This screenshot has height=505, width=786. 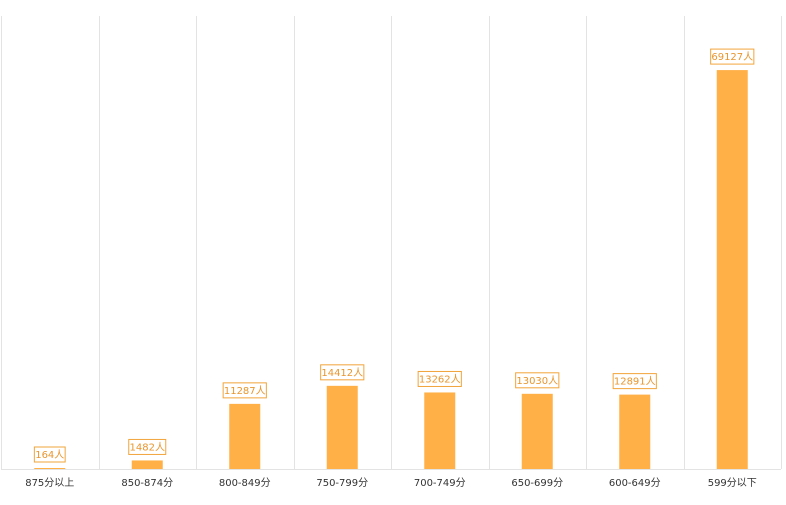 I want to click on x-tick-label: 750-799分, so click(x=342, y=483).